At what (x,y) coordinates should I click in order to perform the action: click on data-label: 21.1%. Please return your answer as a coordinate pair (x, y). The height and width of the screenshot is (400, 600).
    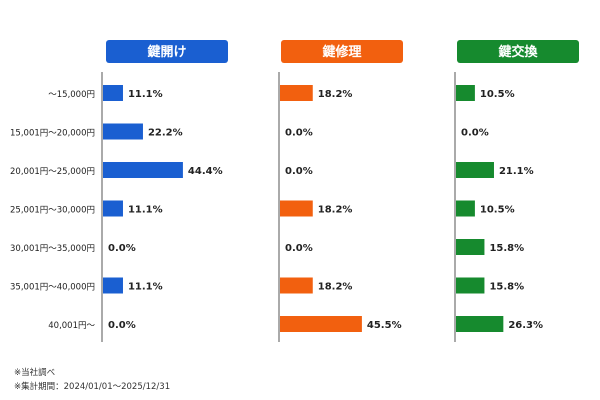
    Looking at the image, I should click on (516, 171).